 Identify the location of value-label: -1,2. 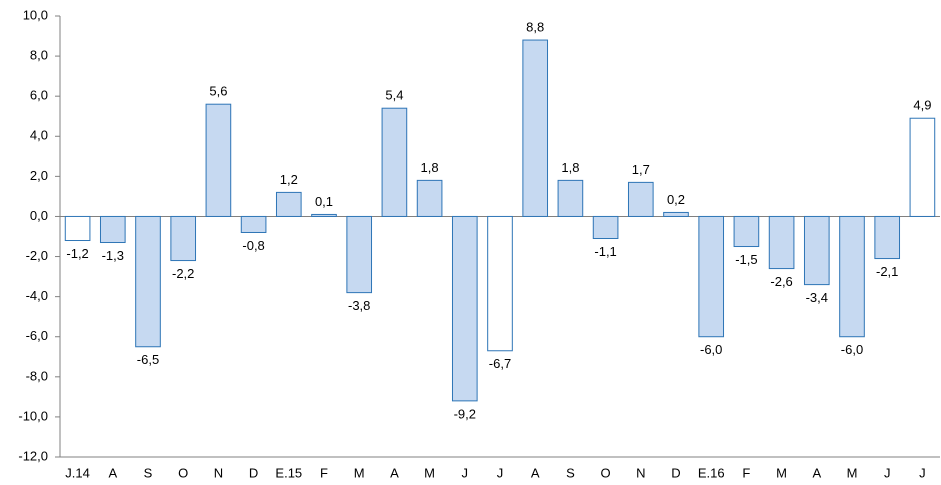
(77, 253).